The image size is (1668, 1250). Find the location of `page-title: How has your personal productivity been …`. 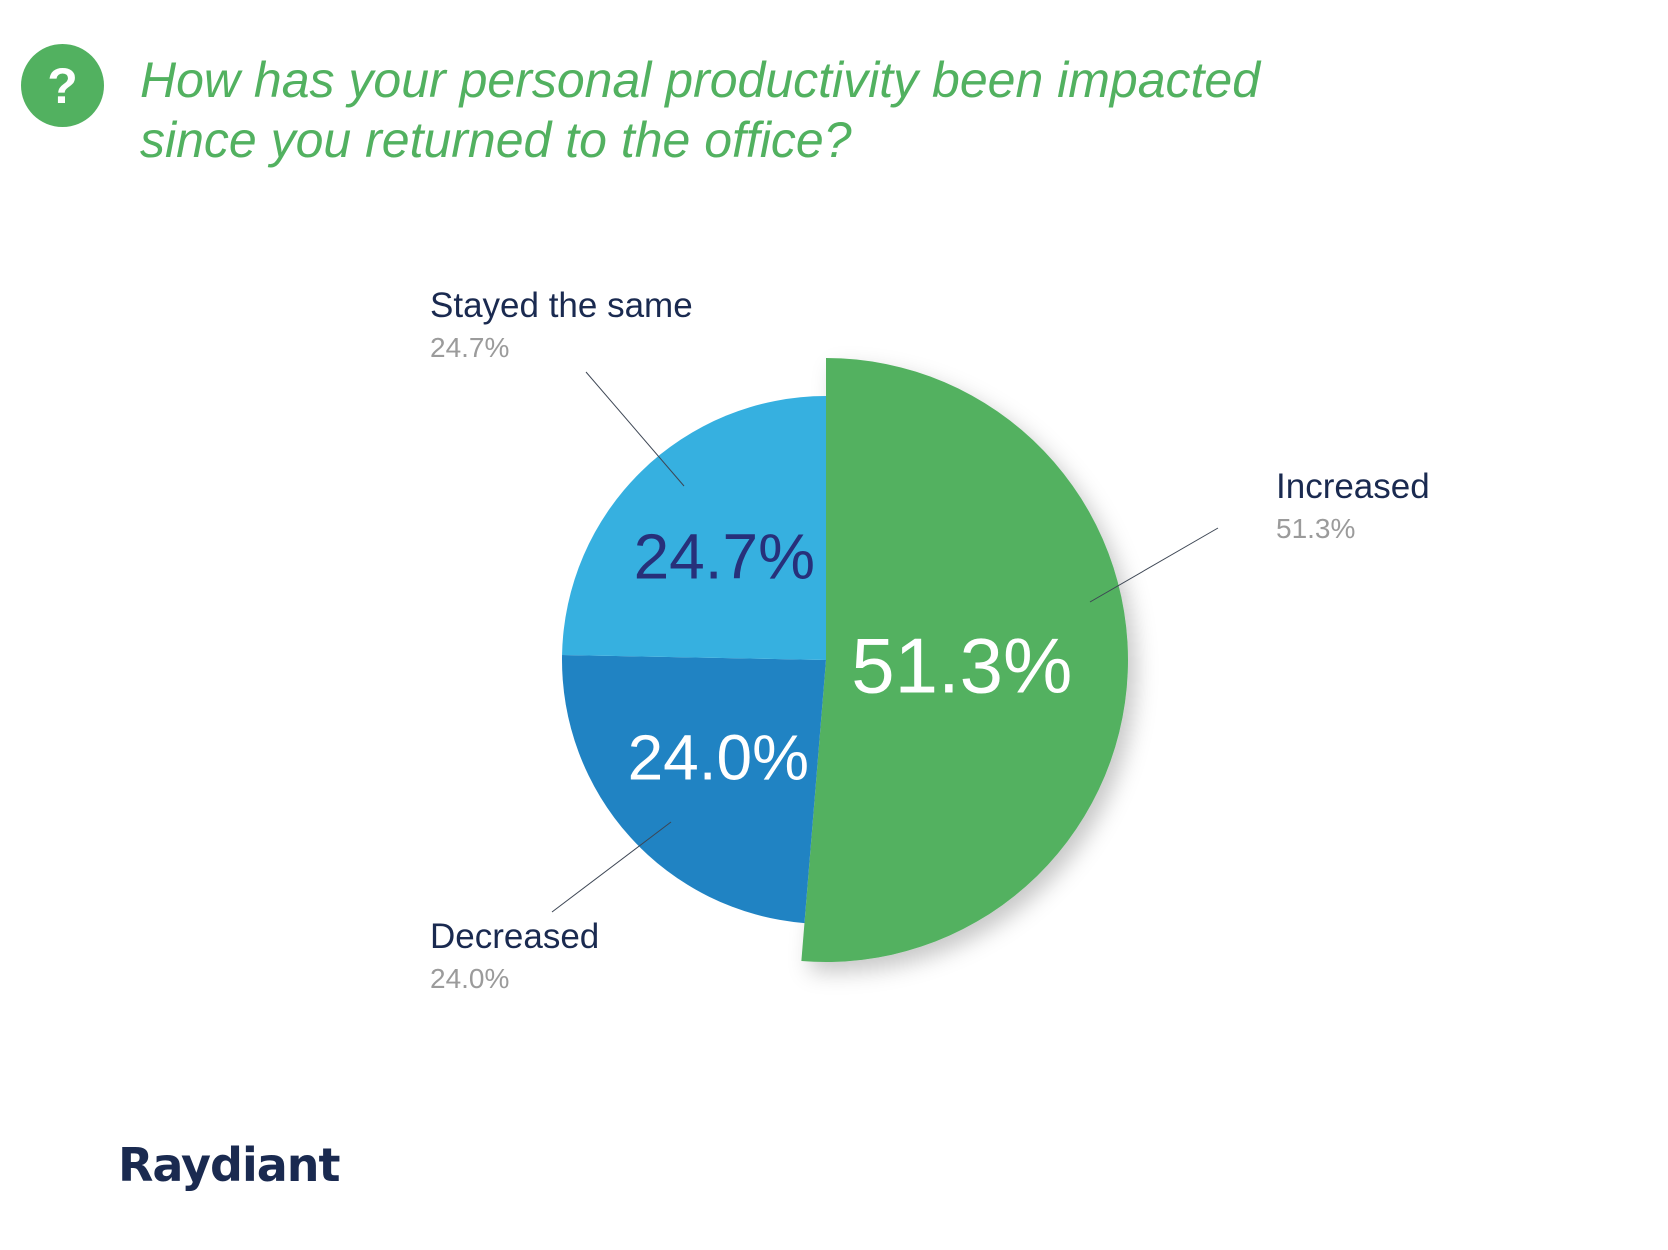

page-title: How has your personal productivity been … is located at coordinates (840, 110).